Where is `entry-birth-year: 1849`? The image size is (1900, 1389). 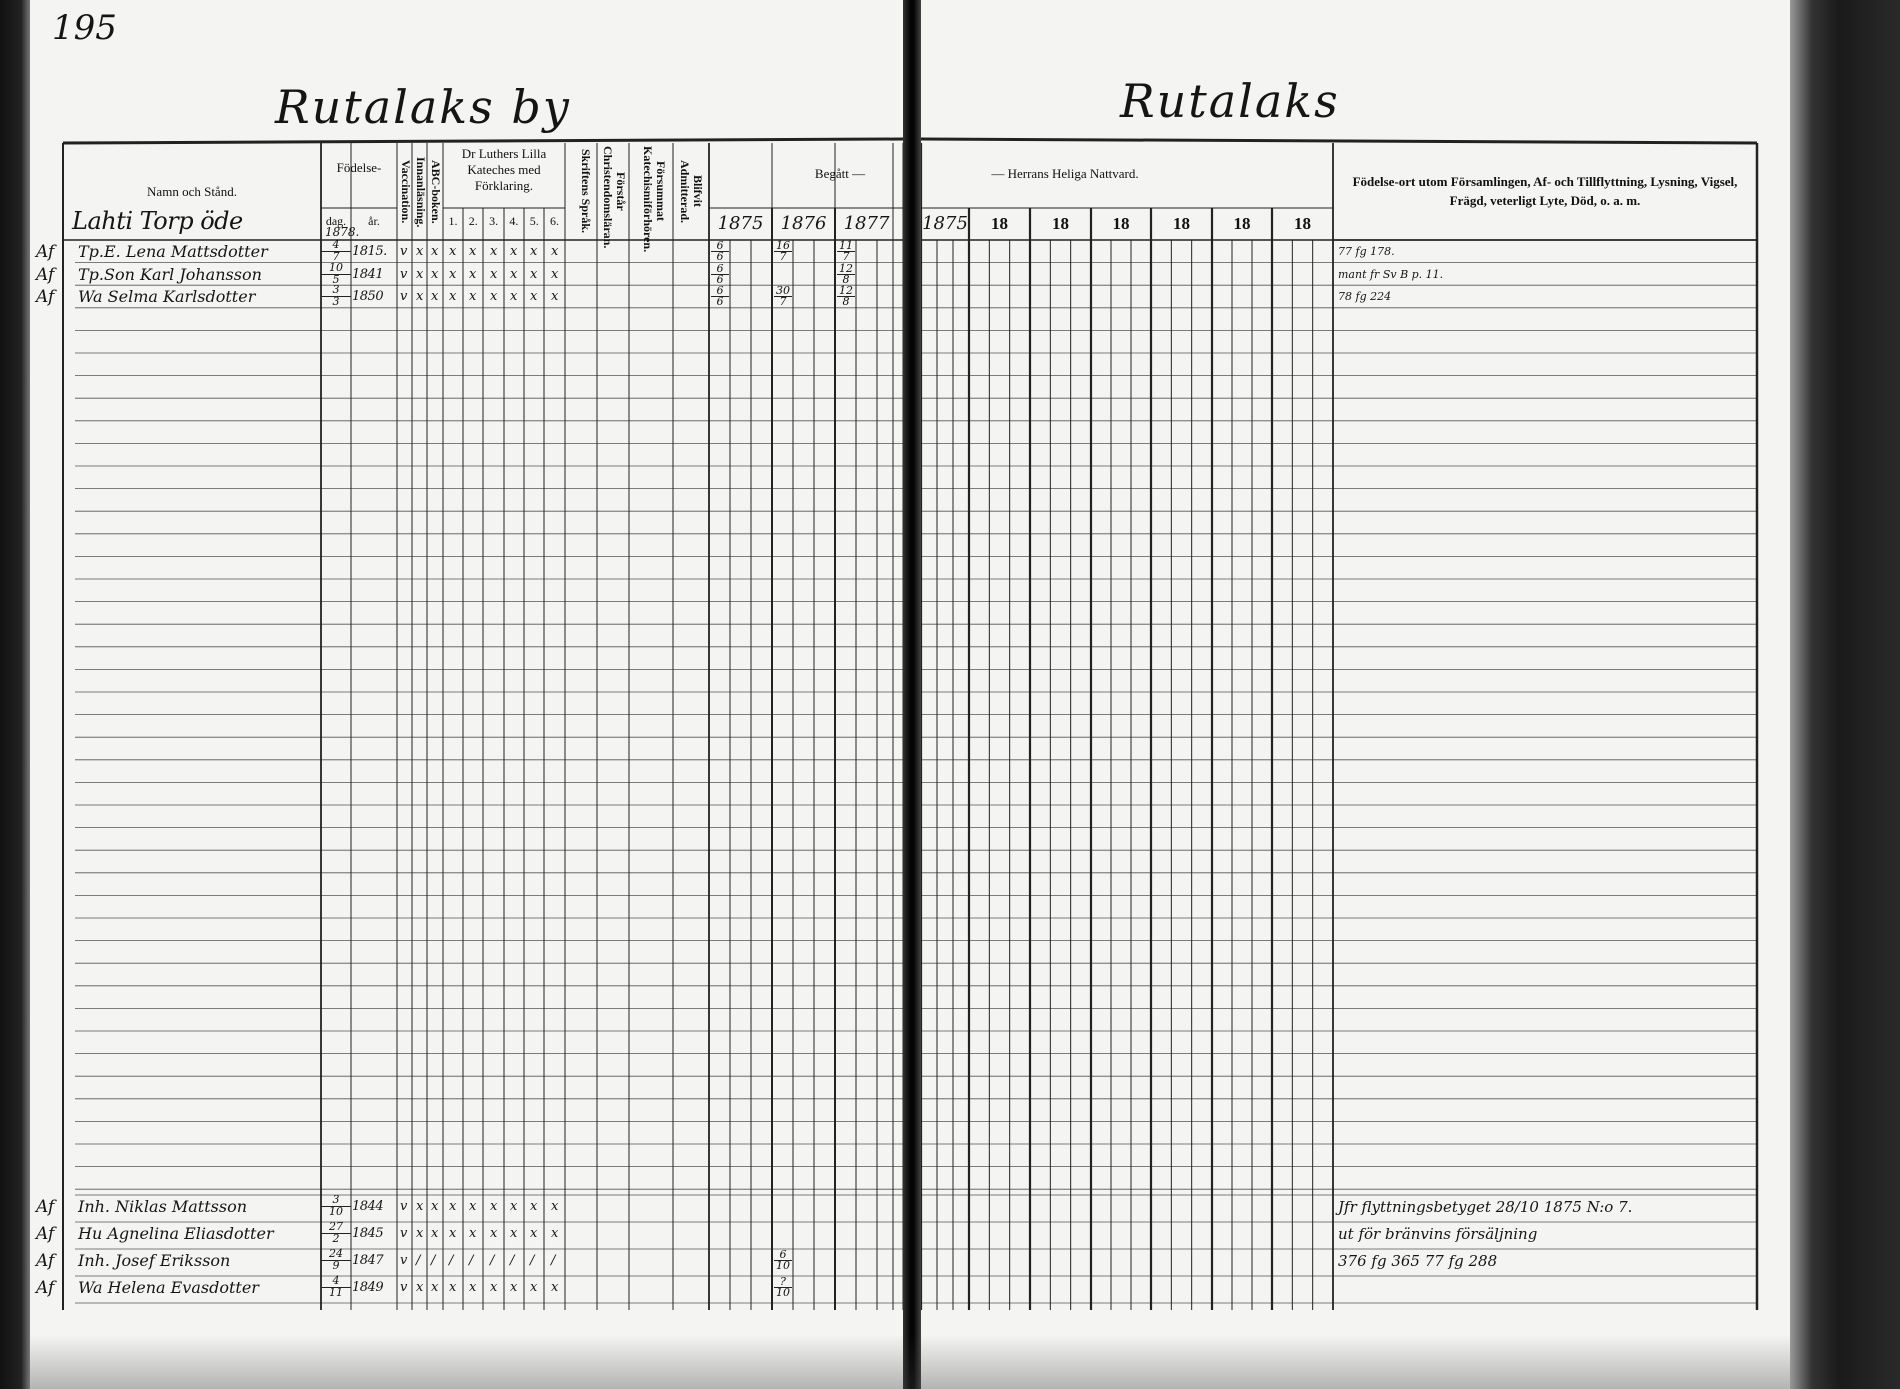
entry-birth-year: 1849 is located at coordinates (368, 1287).